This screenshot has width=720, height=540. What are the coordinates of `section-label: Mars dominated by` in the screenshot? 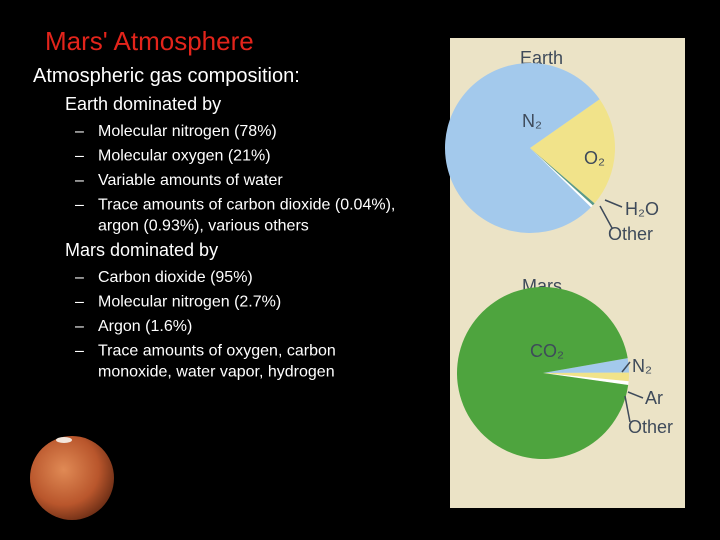 It's located at (141, 250).